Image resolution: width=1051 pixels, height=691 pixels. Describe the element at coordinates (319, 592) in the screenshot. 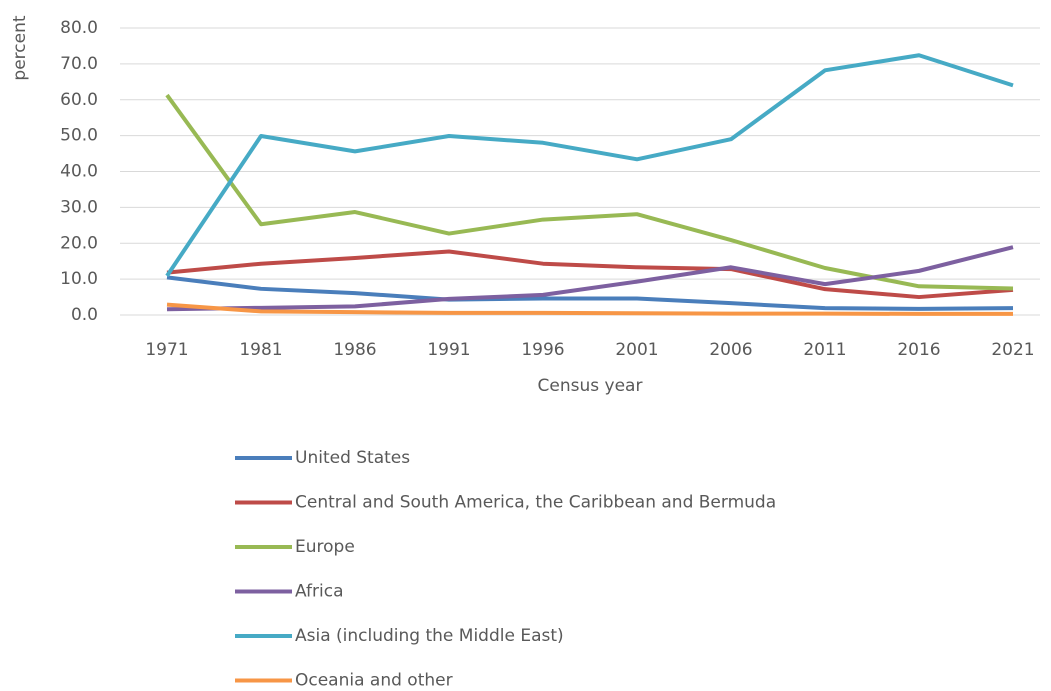

I see `legend-label: Africa` at that location.